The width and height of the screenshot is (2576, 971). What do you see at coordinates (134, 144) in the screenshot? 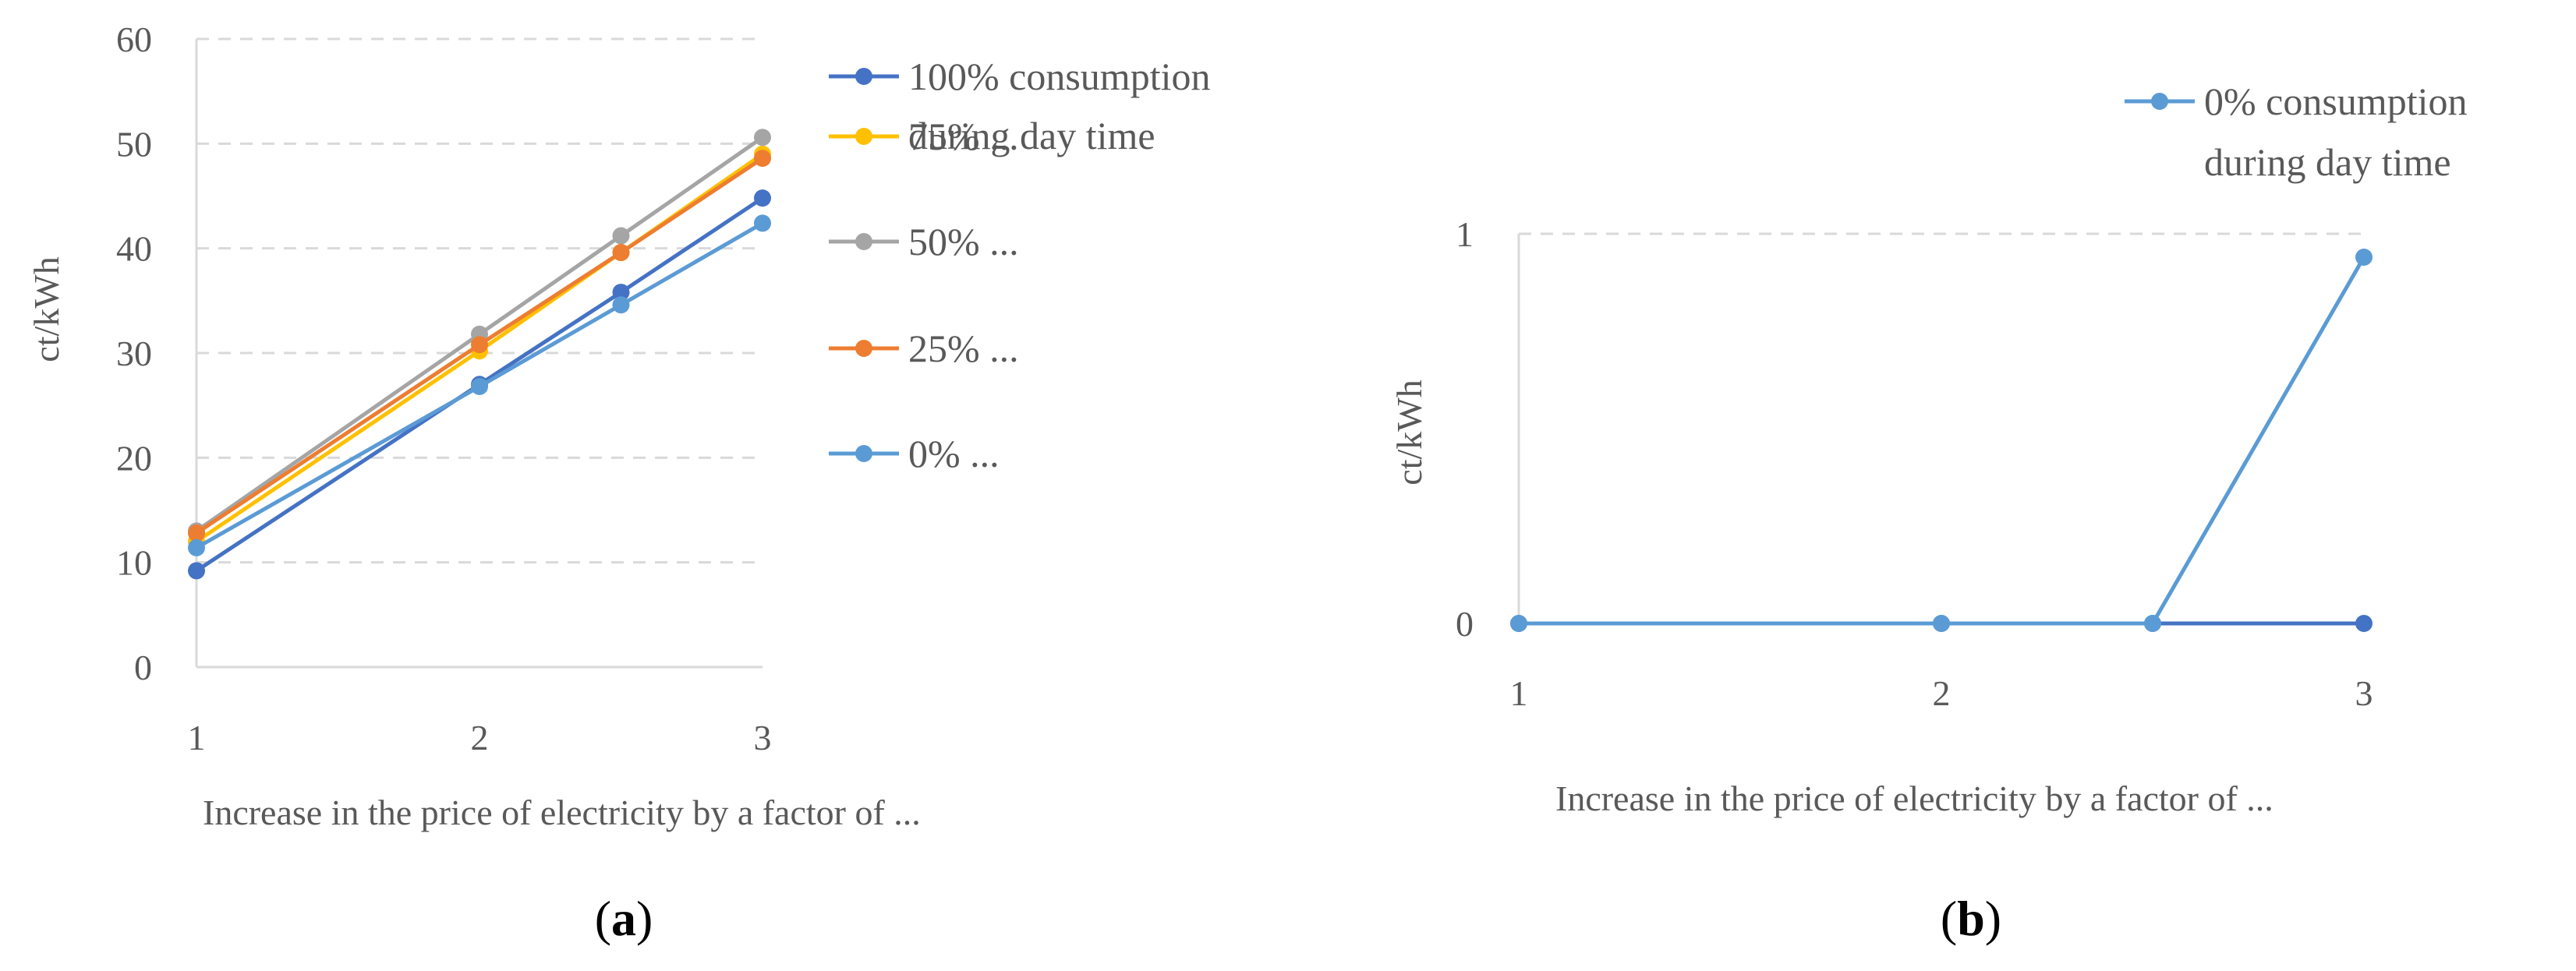
I see `chart-a-y-tick-label: 50` at bounding box center [134, 144].